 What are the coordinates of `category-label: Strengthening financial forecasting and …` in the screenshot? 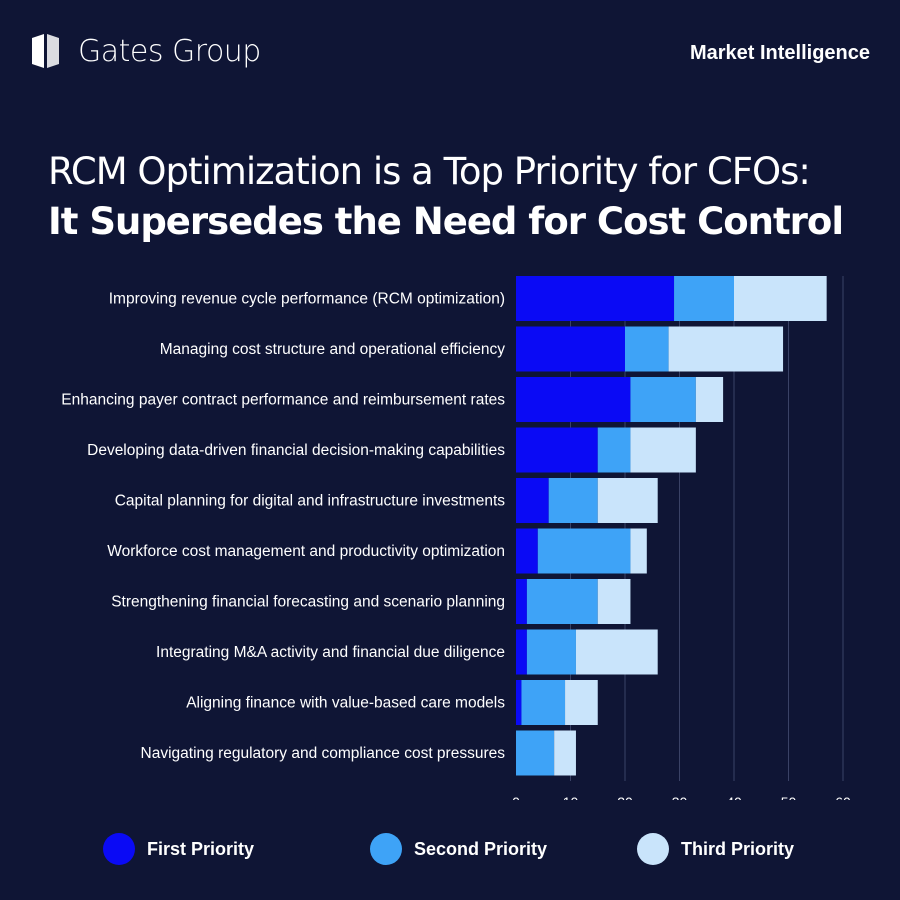 It's located at (308, 602).